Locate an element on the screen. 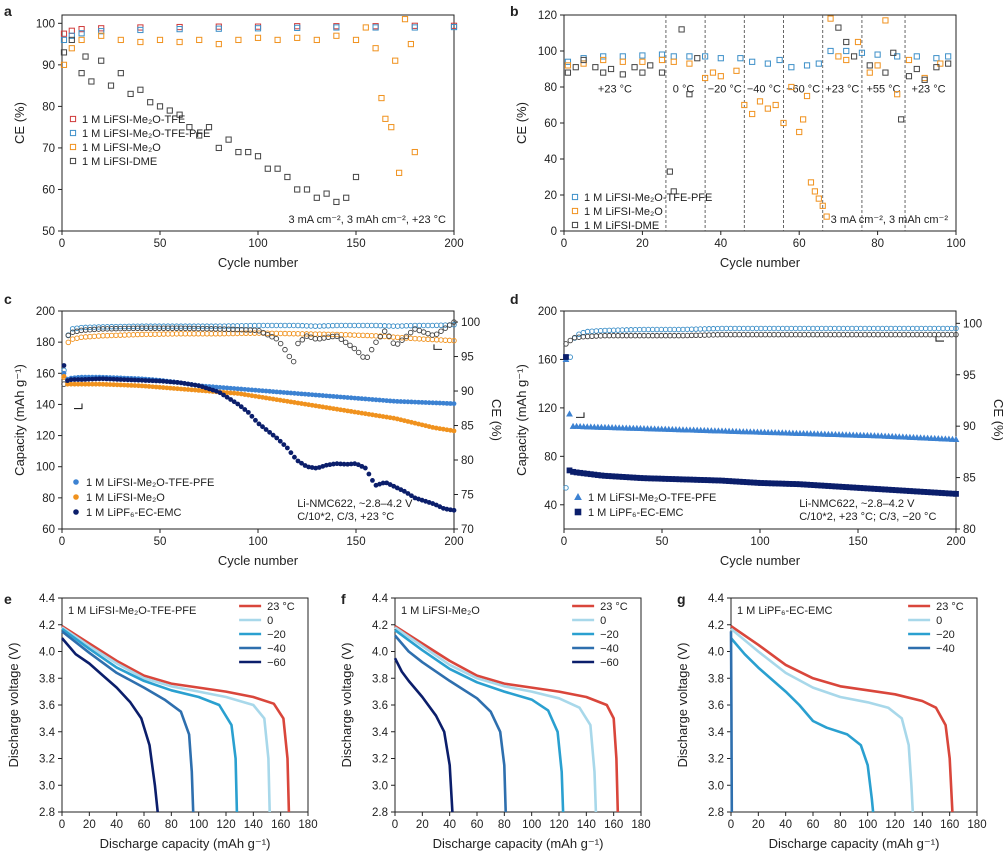  right-axis-indicator-icon is located at coordinates (437, 347).